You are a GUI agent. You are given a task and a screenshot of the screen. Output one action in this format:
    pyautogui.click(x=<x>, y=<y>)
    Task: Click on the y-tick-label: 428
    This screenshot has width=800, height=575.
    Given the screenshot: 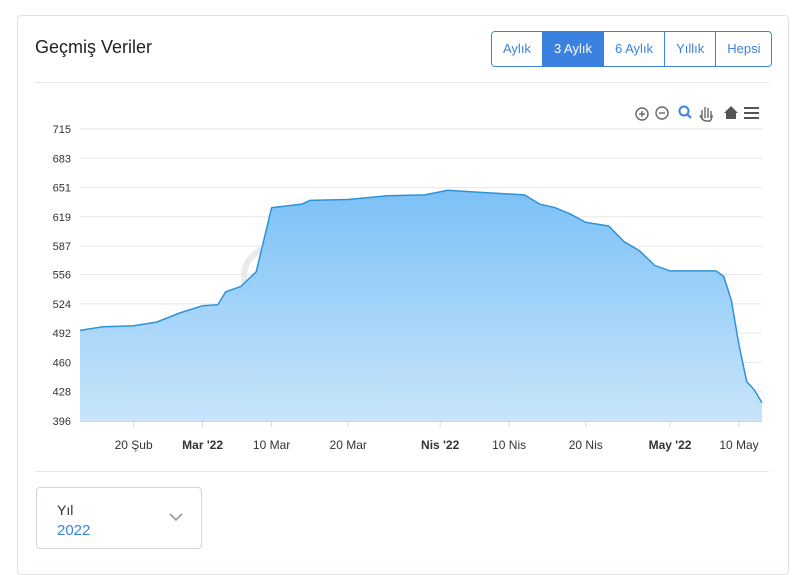 What is the action you would take?
    pyautogui.click(x=62, y=393)
    